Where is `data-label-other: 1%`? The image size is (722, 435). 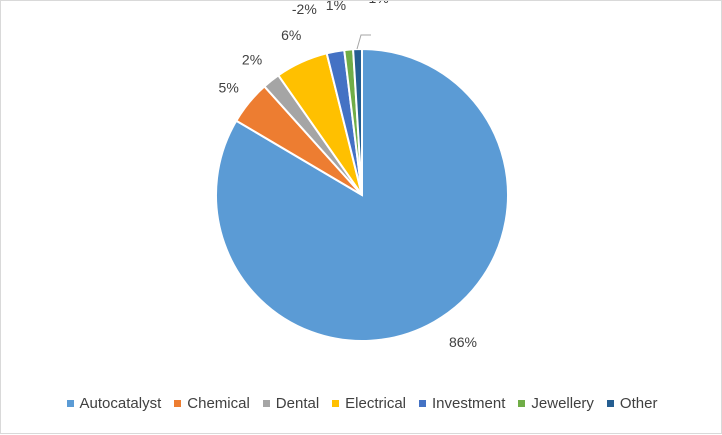 data-label-other: 1% is located at coordinates (378, 3).